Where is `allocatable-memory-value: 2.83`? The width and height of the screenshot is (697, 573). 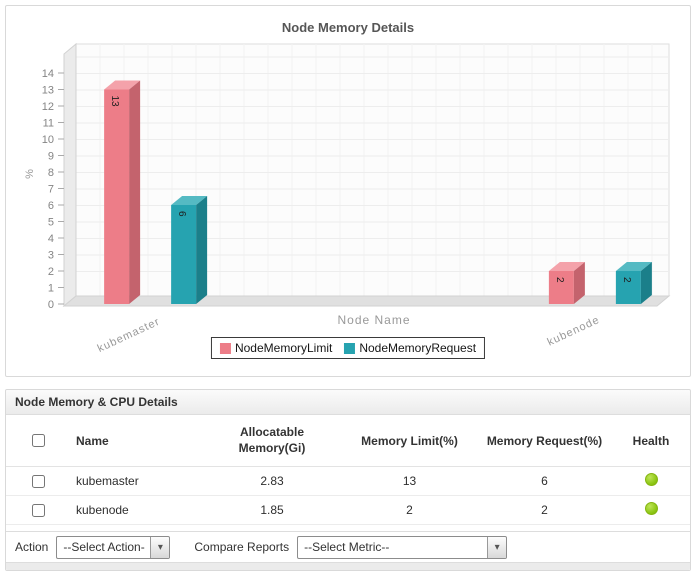
allocatable-memory-value: 2.83 is located at coordinates (272, 481).